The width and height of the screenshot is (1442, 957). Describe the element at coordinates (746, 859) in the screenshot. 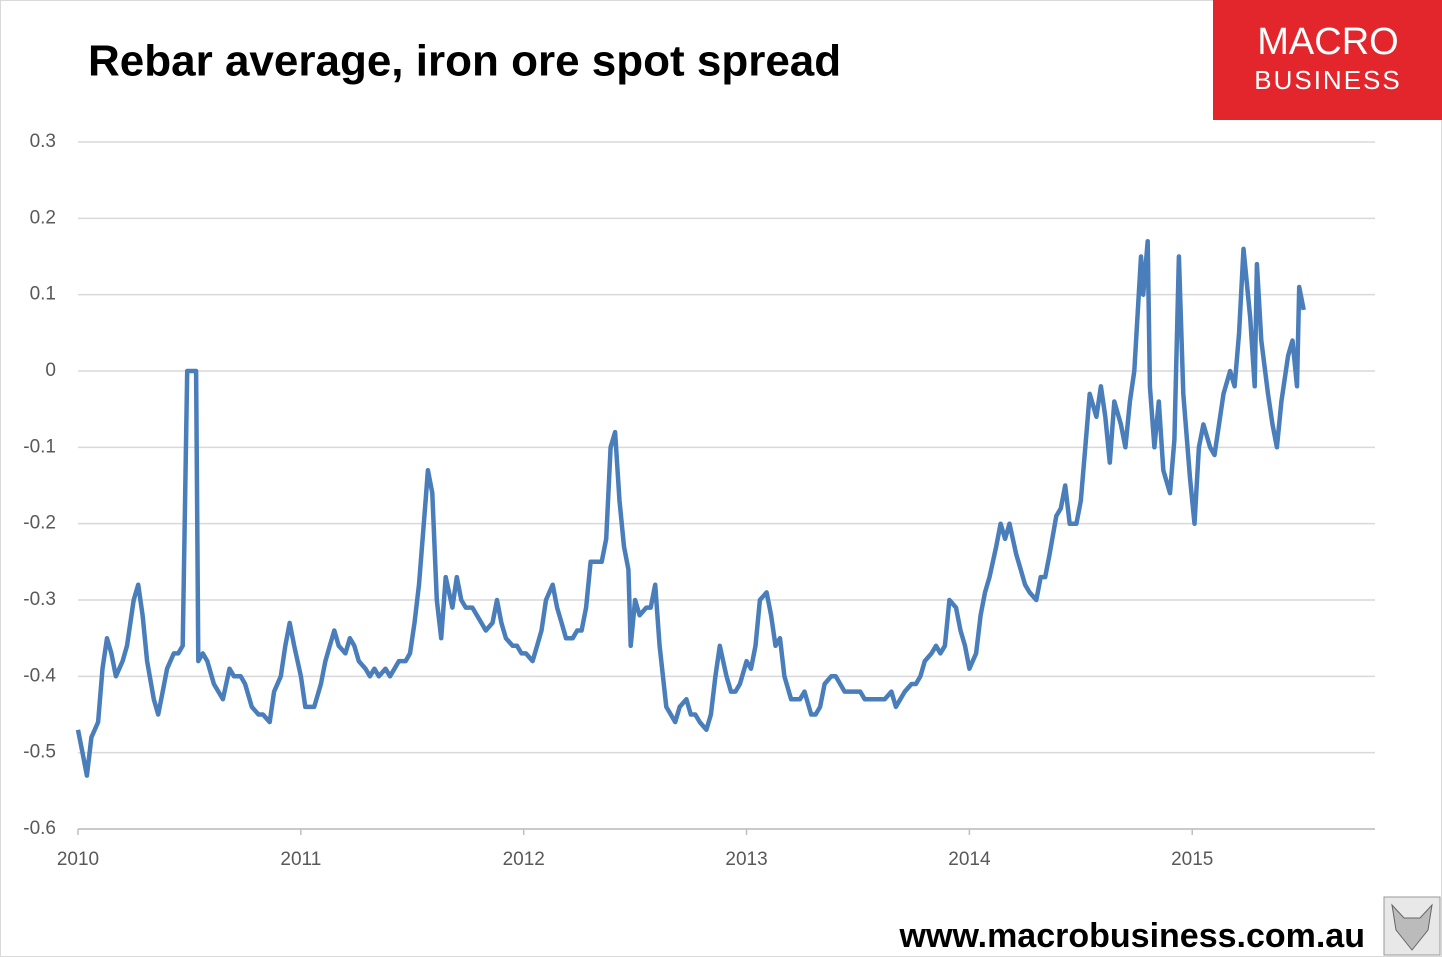

I see `x-tick-label: 2013` at that location.